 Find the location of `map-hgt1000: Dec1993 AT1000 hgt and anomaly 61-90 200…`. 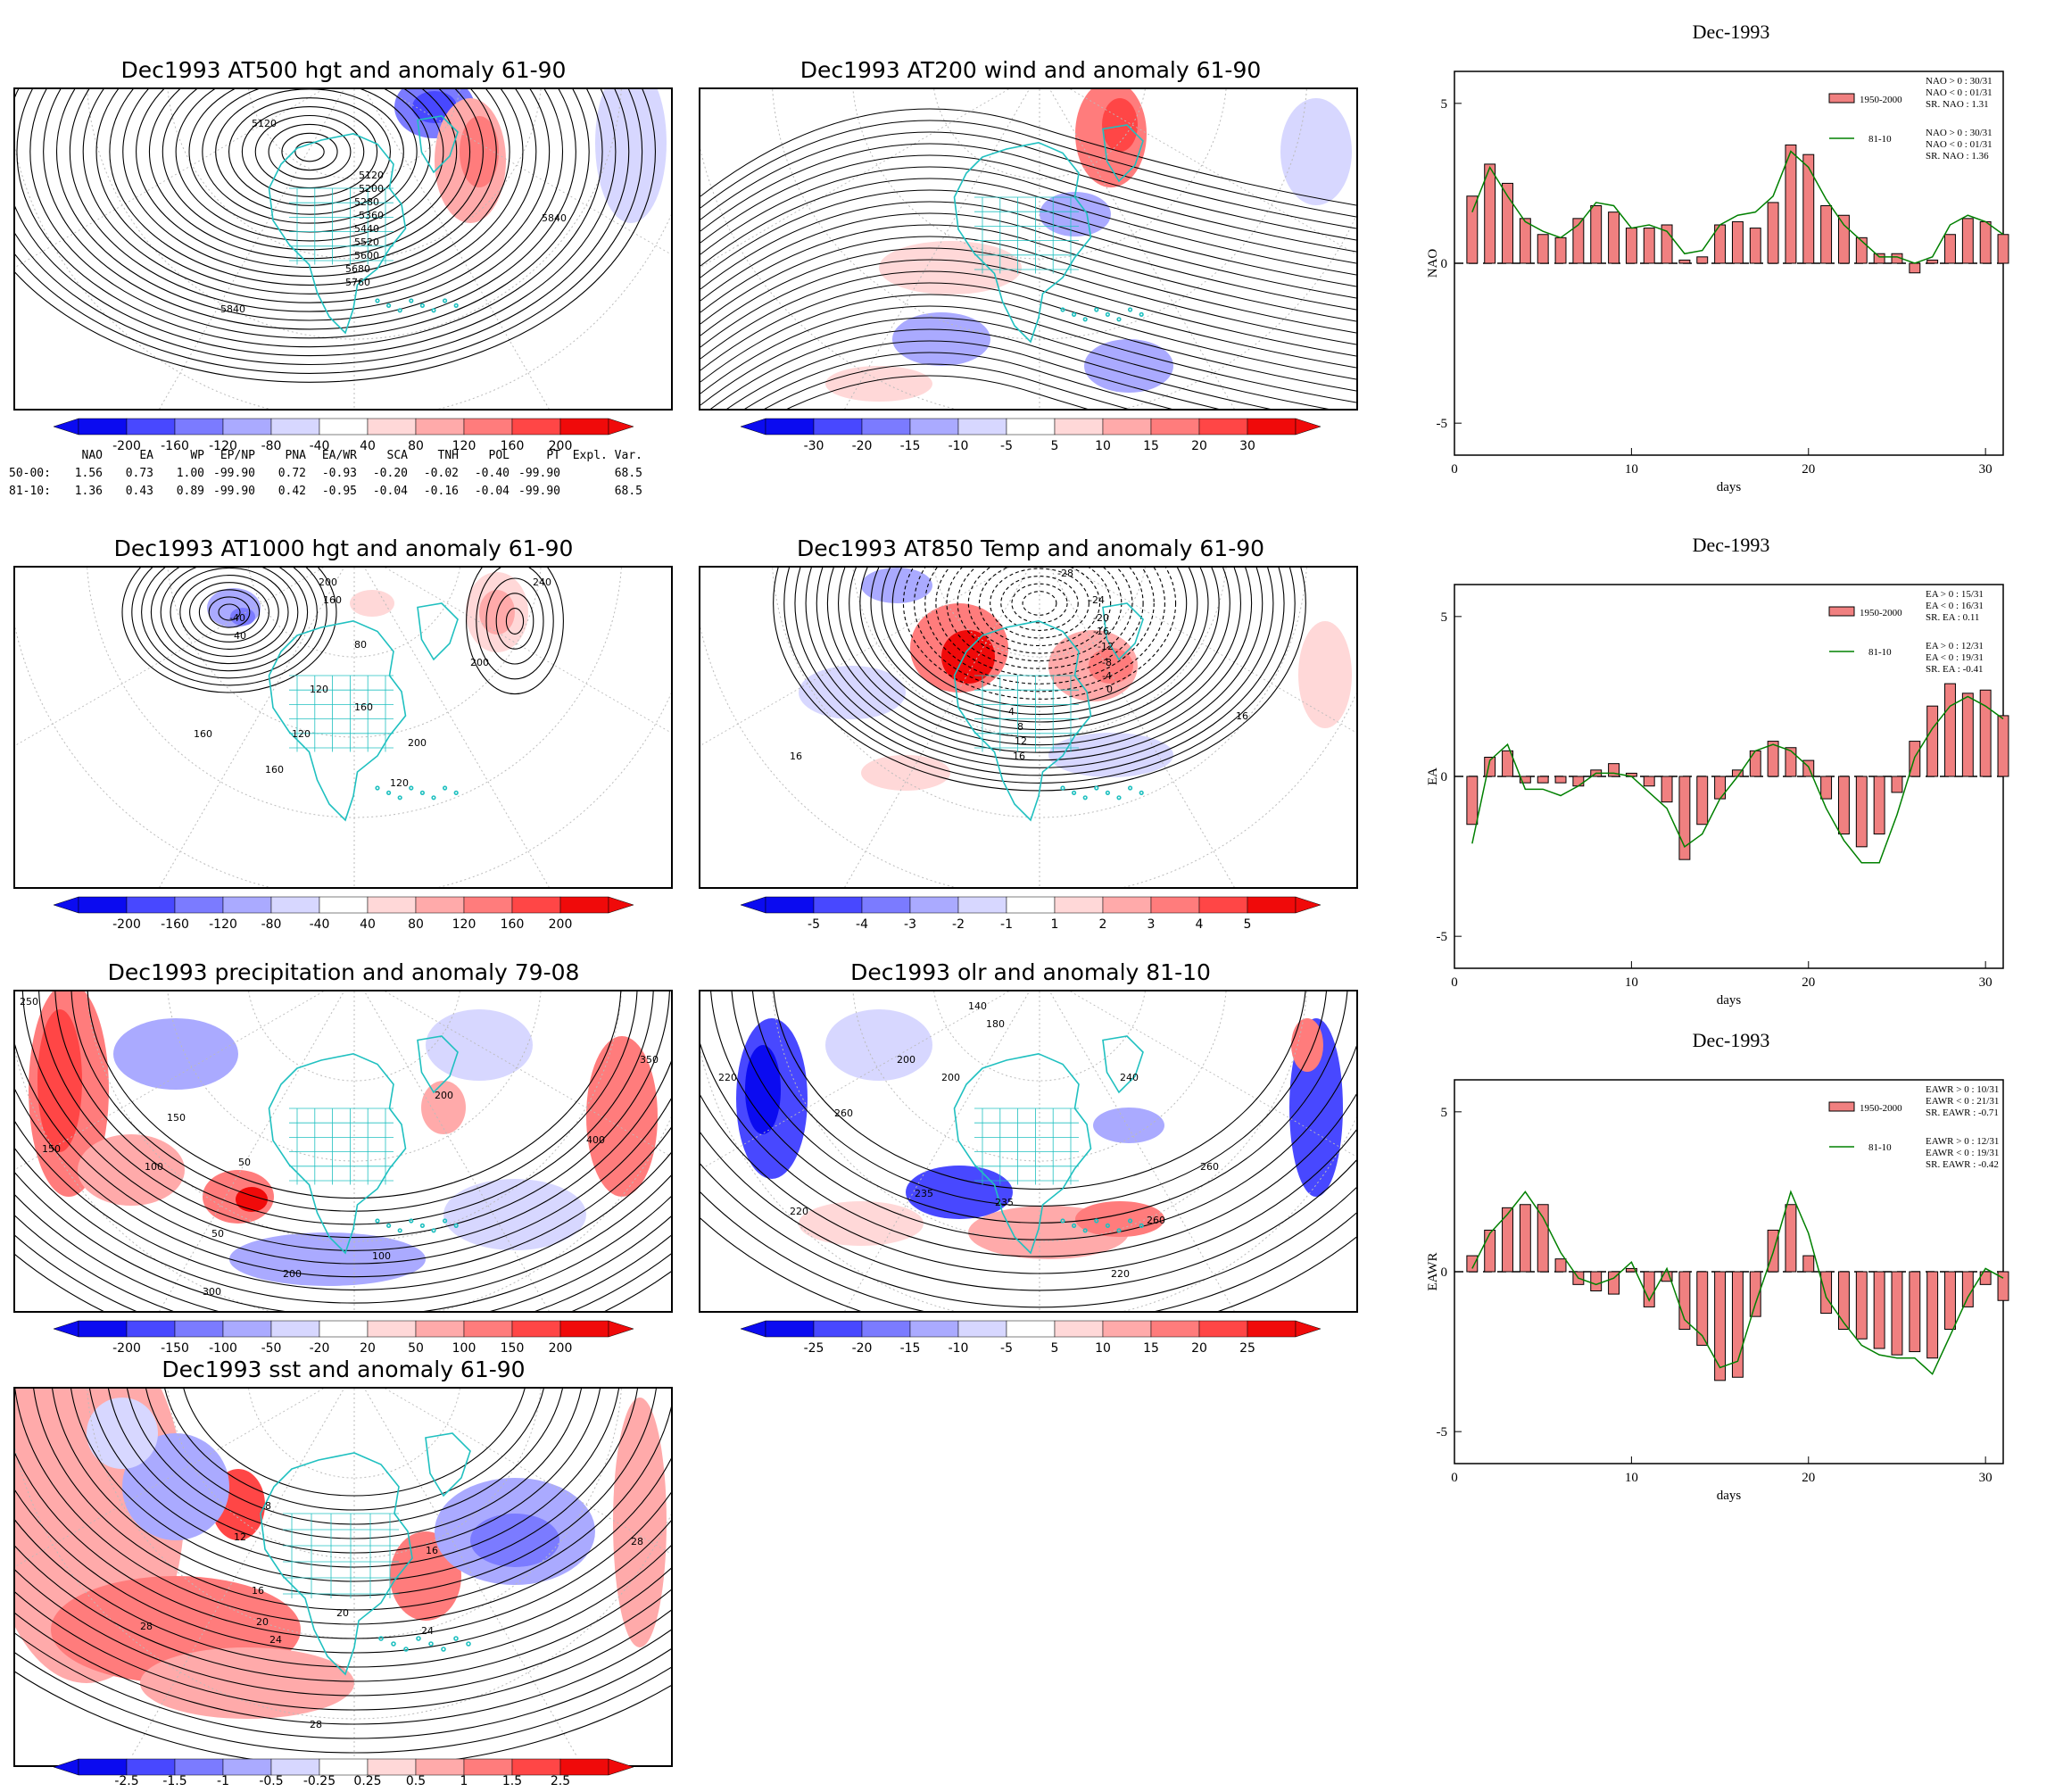

map-hgt1000: Dec1993 AT1000 hgt and anomaly 61-90 200… is located at coordinates (343, 725).